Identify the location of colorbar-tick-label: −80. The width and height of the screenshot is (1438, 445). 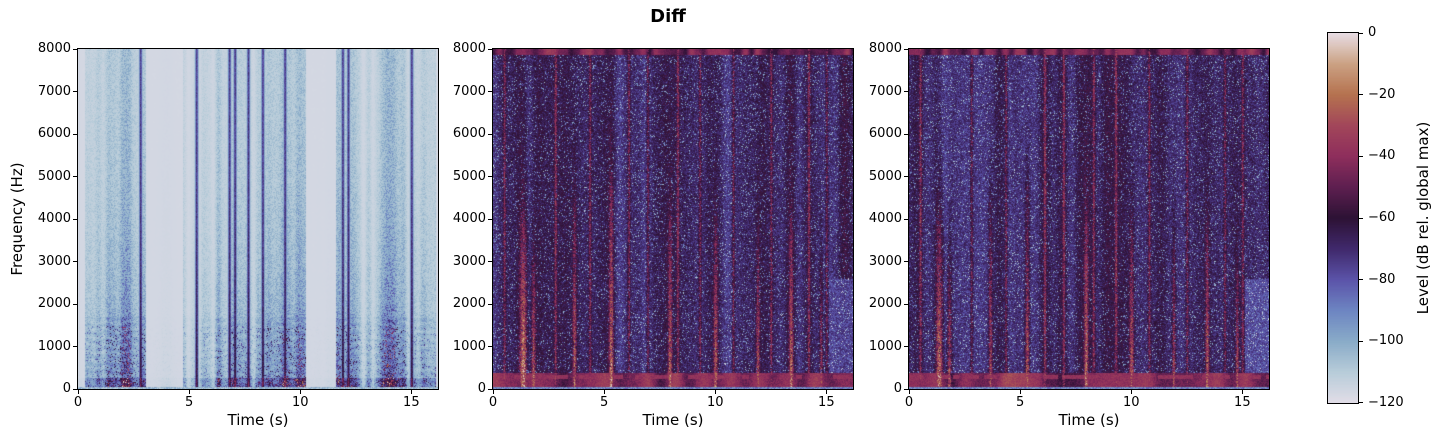
(1382, 279).